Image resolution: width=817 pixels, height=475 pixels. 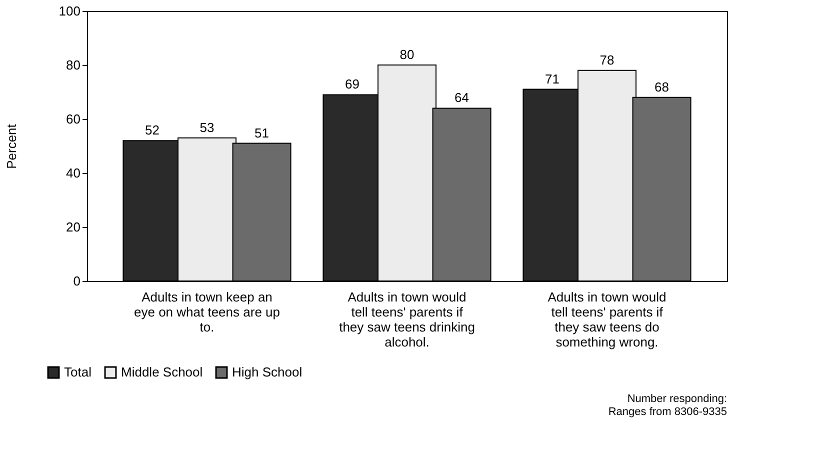 What do you see at coordinates (407, 54) in the screenshot?
I see `data-label: 80` at bounding box center [407, 54].